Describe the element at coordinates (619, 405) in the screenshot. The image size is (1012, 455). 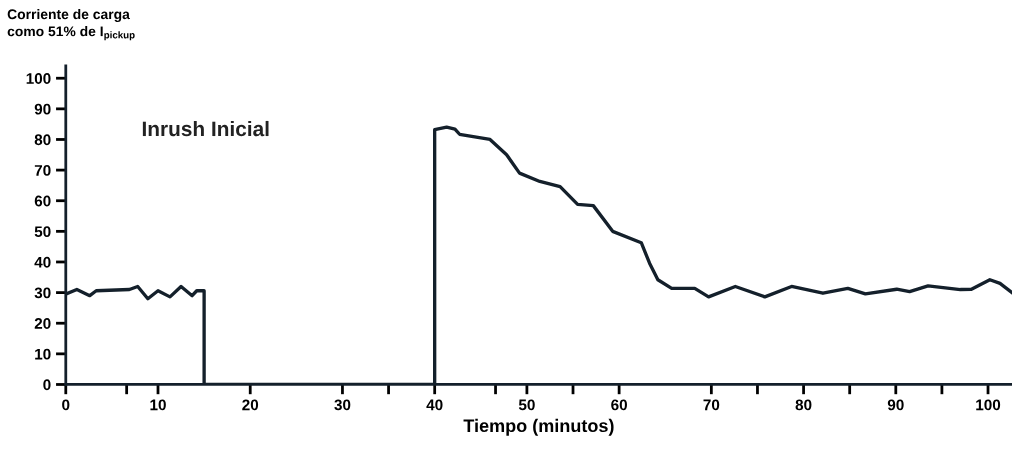
I see `x-tick-label: 60` at that location.